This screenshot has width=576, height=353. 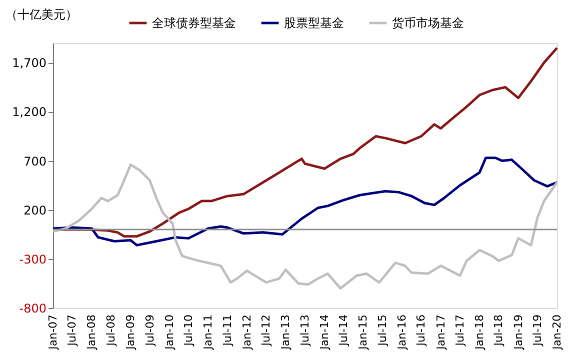 I want to click on x-tick-label: Jul-09, so click(x=149, y=330).